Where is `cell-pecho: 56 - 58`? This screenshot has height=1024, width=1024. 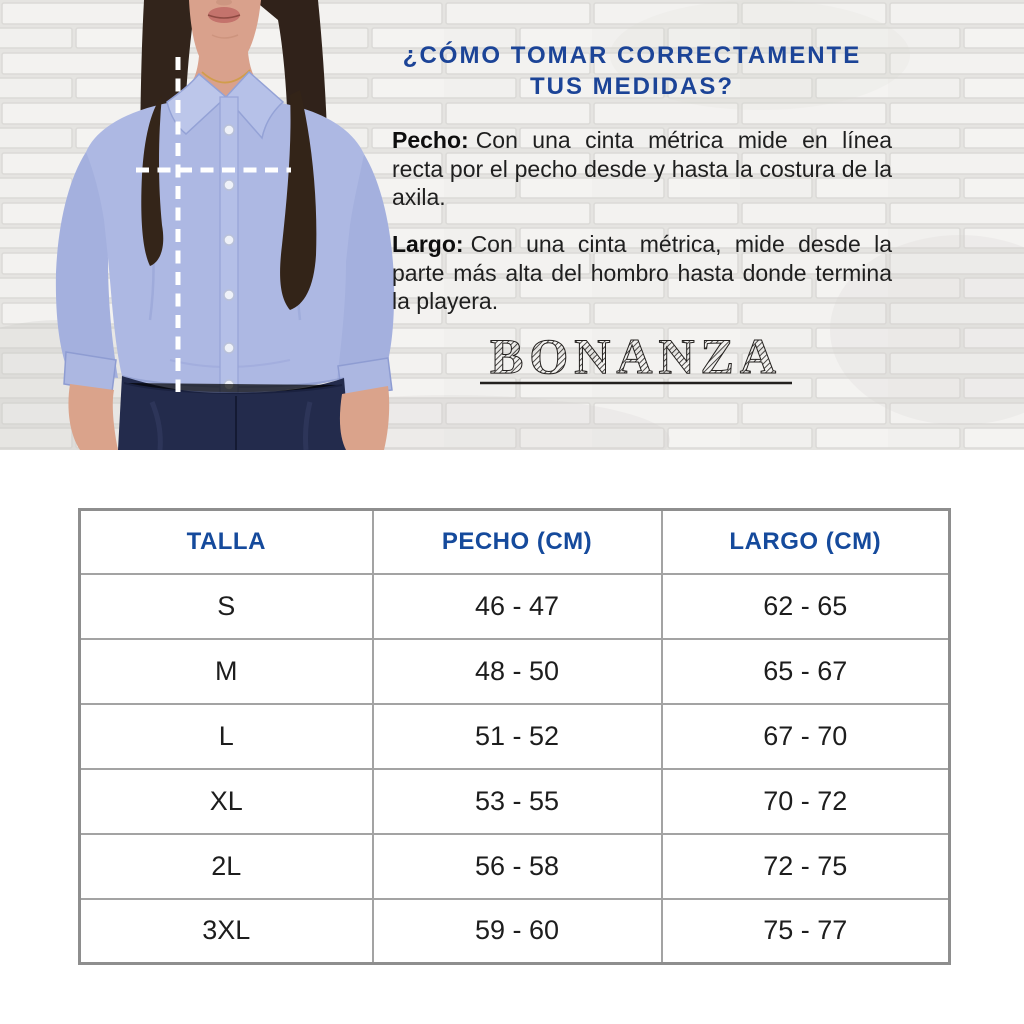
cell-pecho: 56 - 58 is located at coordinates (517, 866).